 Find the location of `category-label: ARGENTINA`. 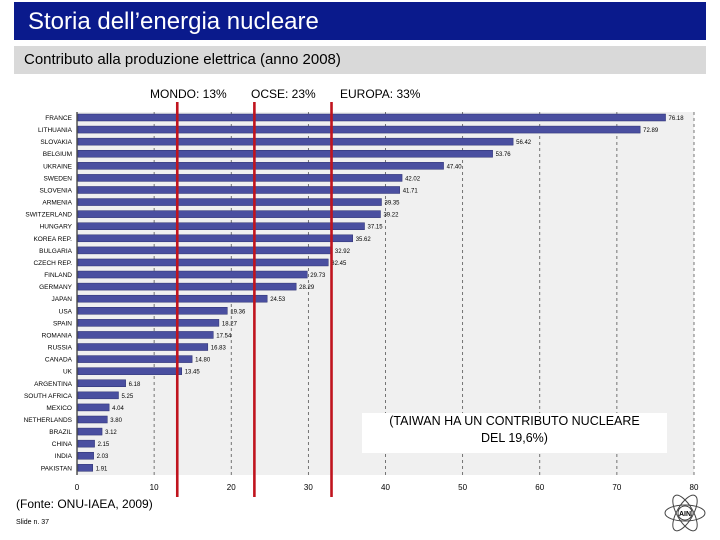

category-label: ARGENTINA is located at coordinates (53, 384).